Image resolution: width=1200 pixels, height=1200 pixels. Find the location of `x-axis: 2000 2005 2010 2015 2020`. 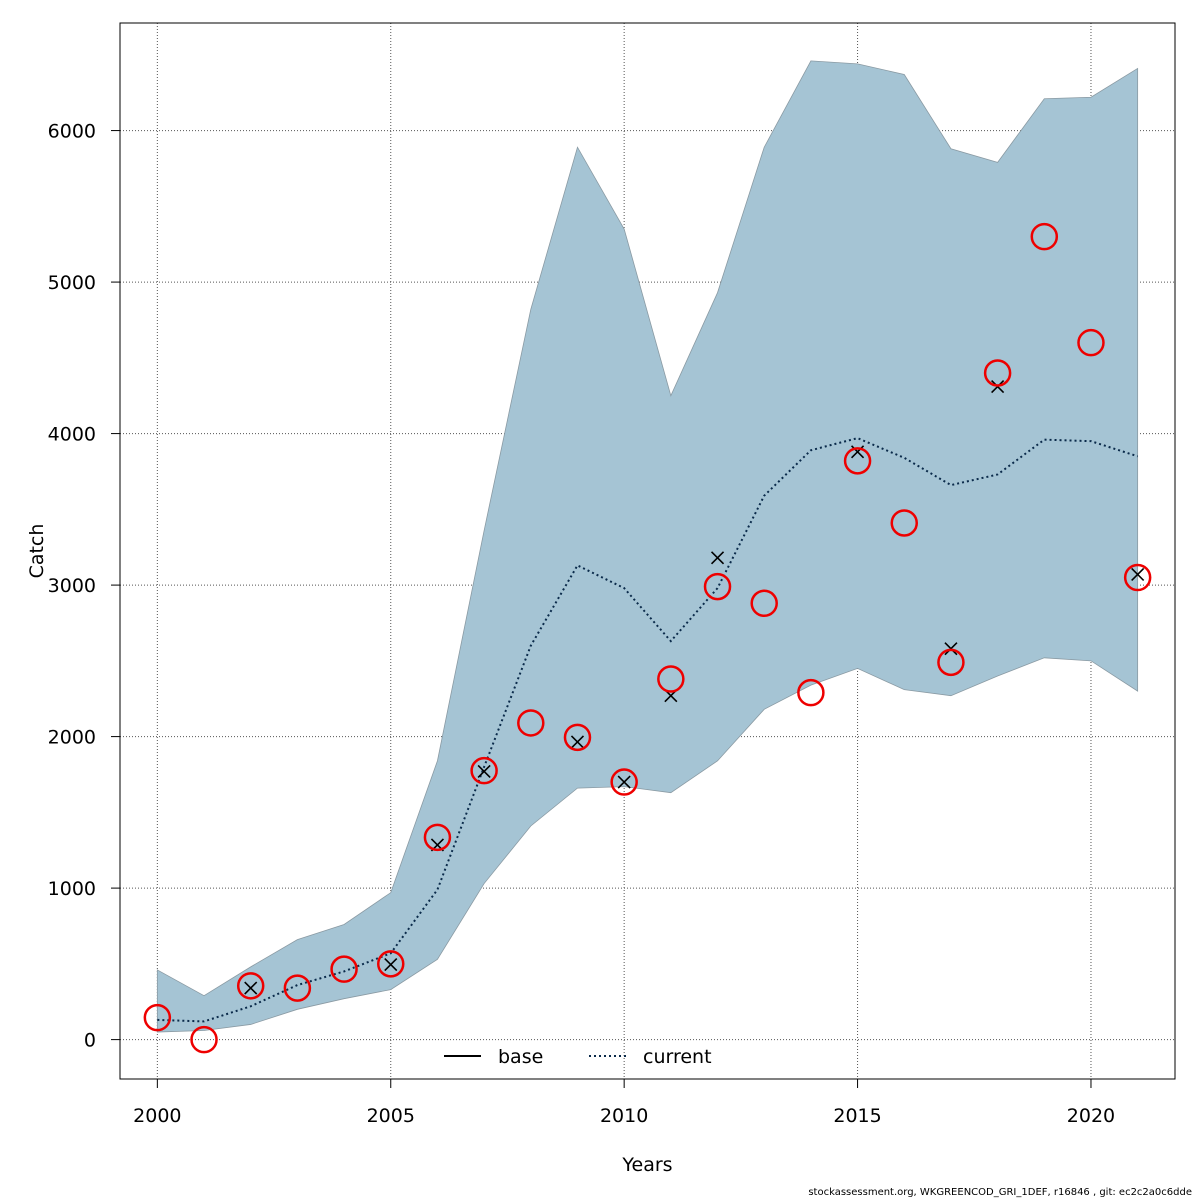

x-axis: 2000 2005 2010 2015 2020 is located at coordinates (624, 1103).